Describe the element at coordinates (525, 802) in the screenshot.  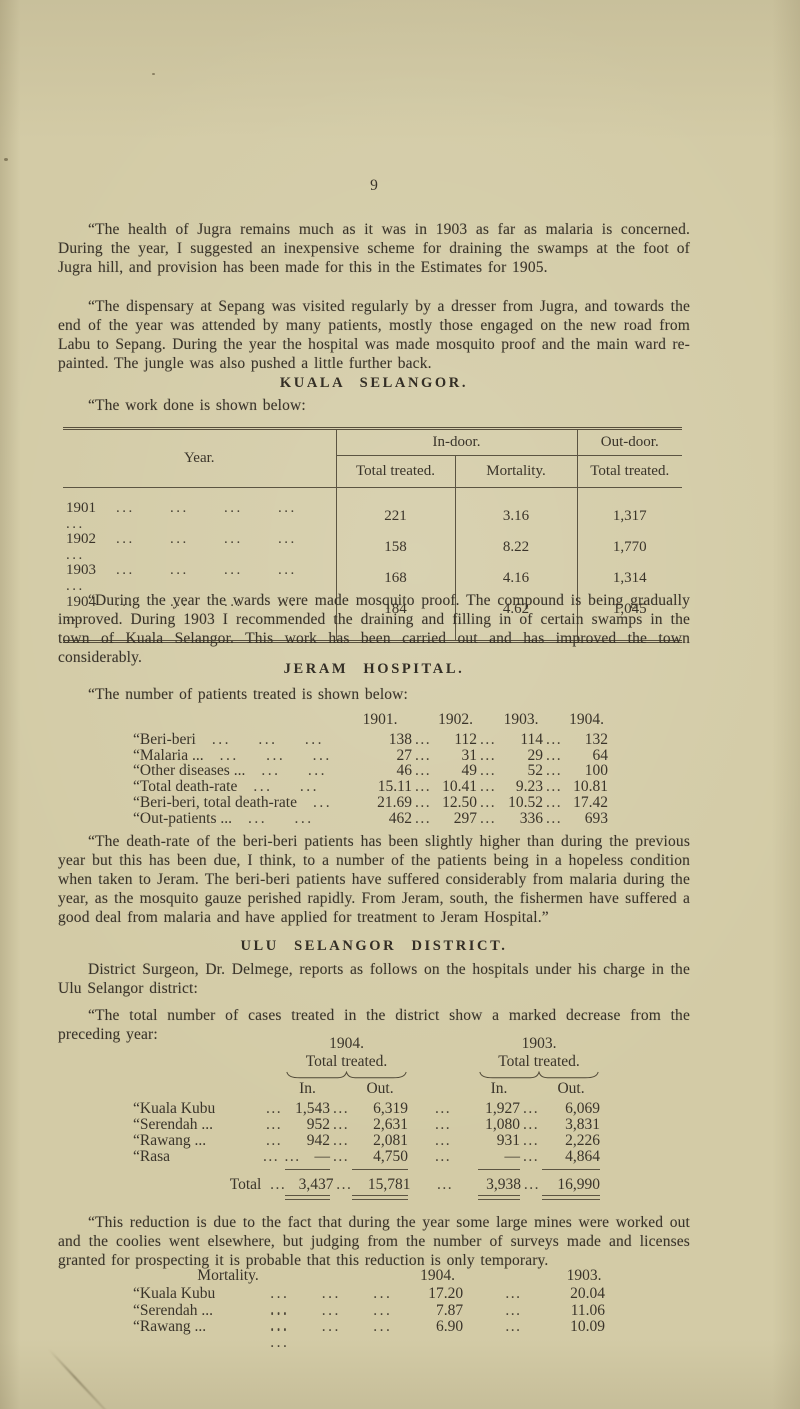
I see `value-1903: 10.52` at that location.